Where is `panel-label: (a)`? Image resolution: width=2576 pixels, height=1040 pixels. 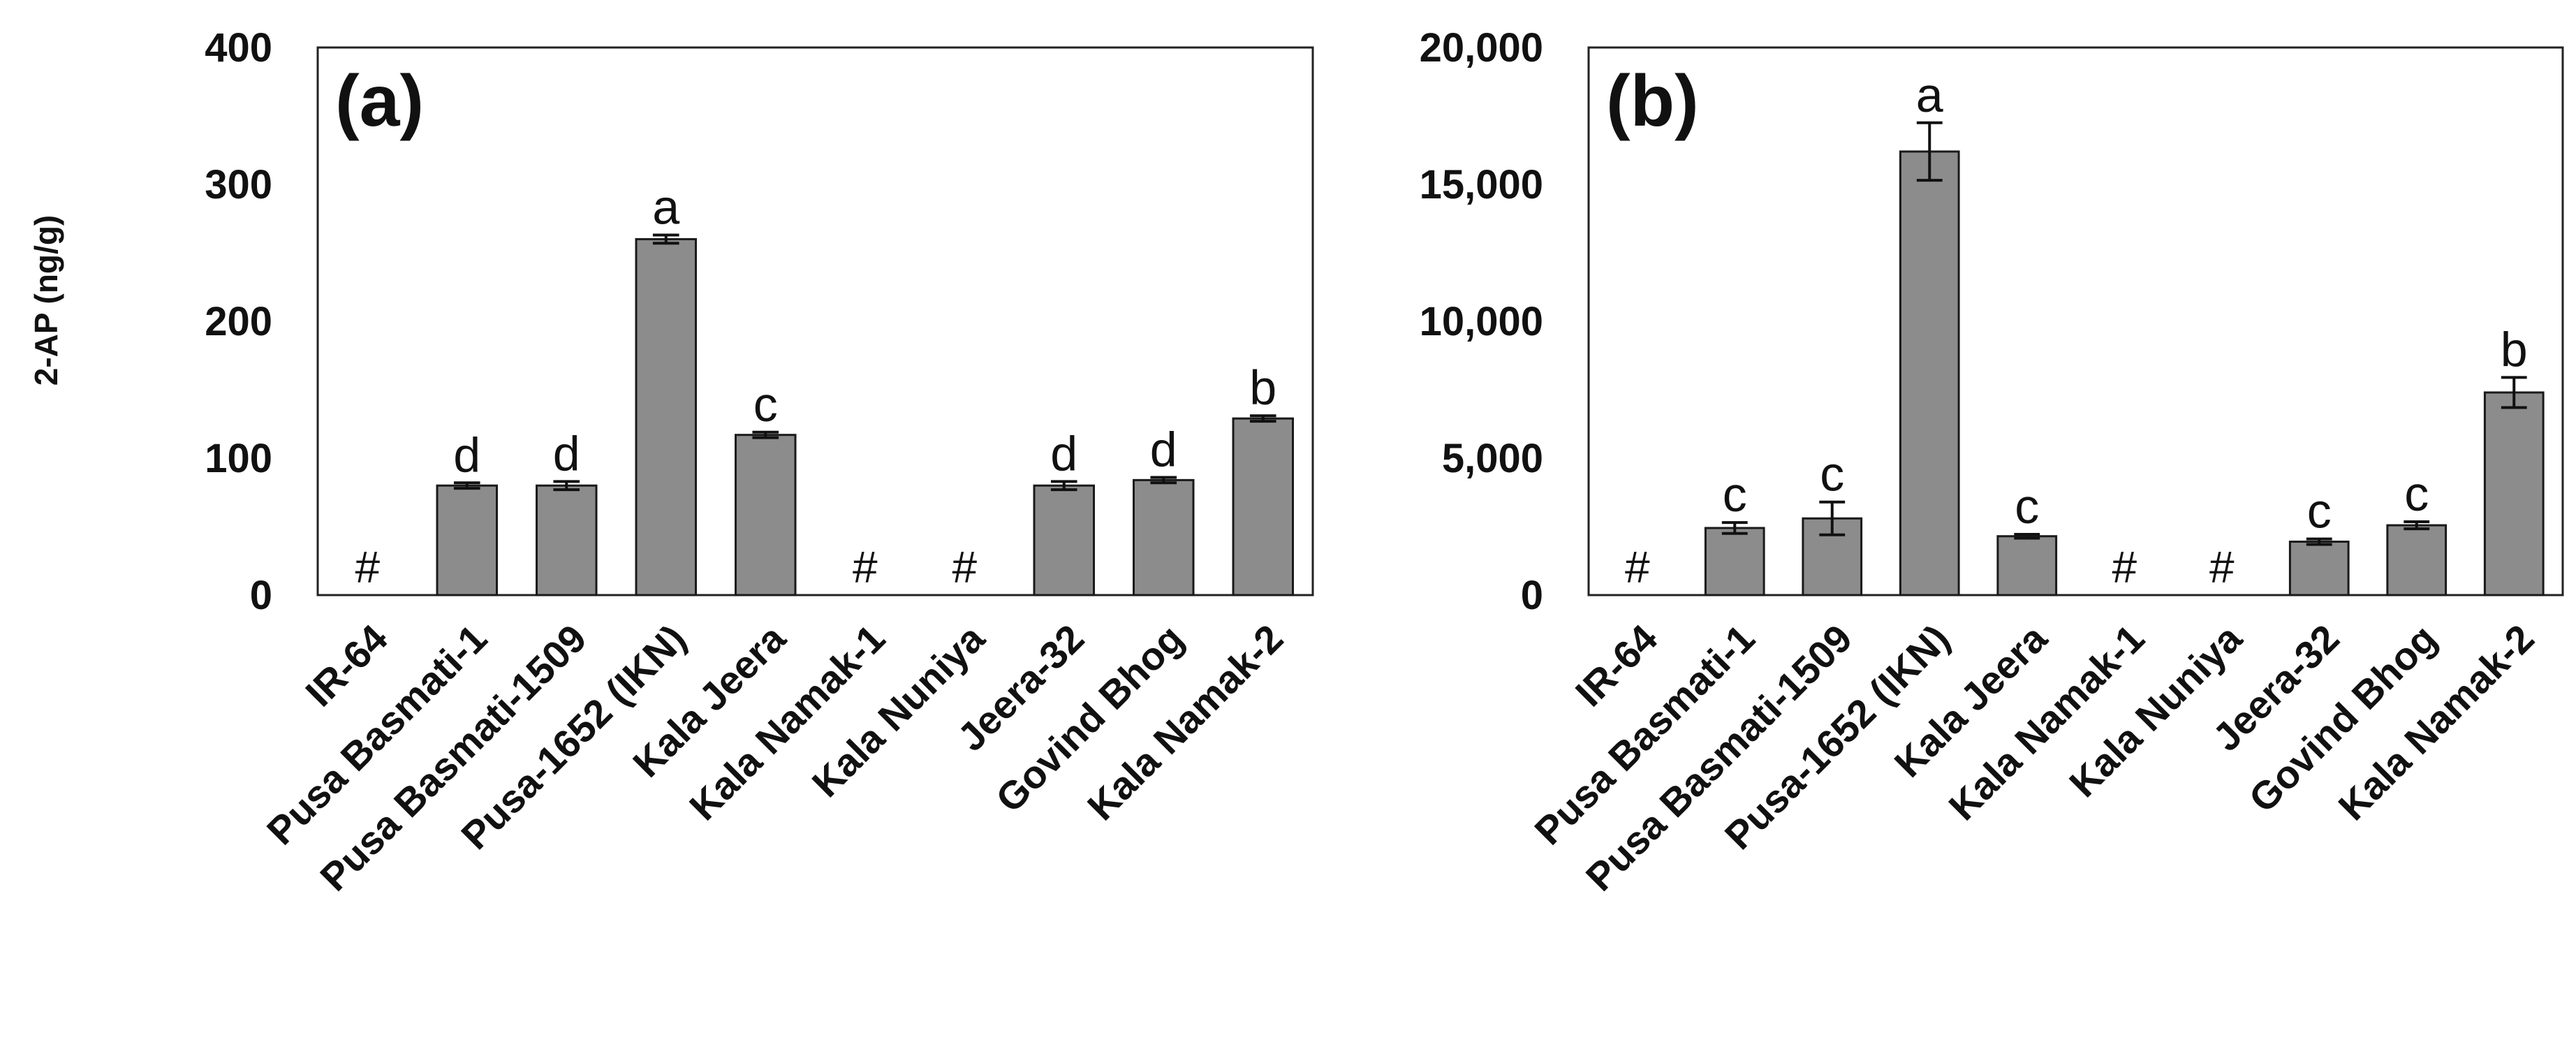 panel-label: (a) is located at coordinates (379, 101).